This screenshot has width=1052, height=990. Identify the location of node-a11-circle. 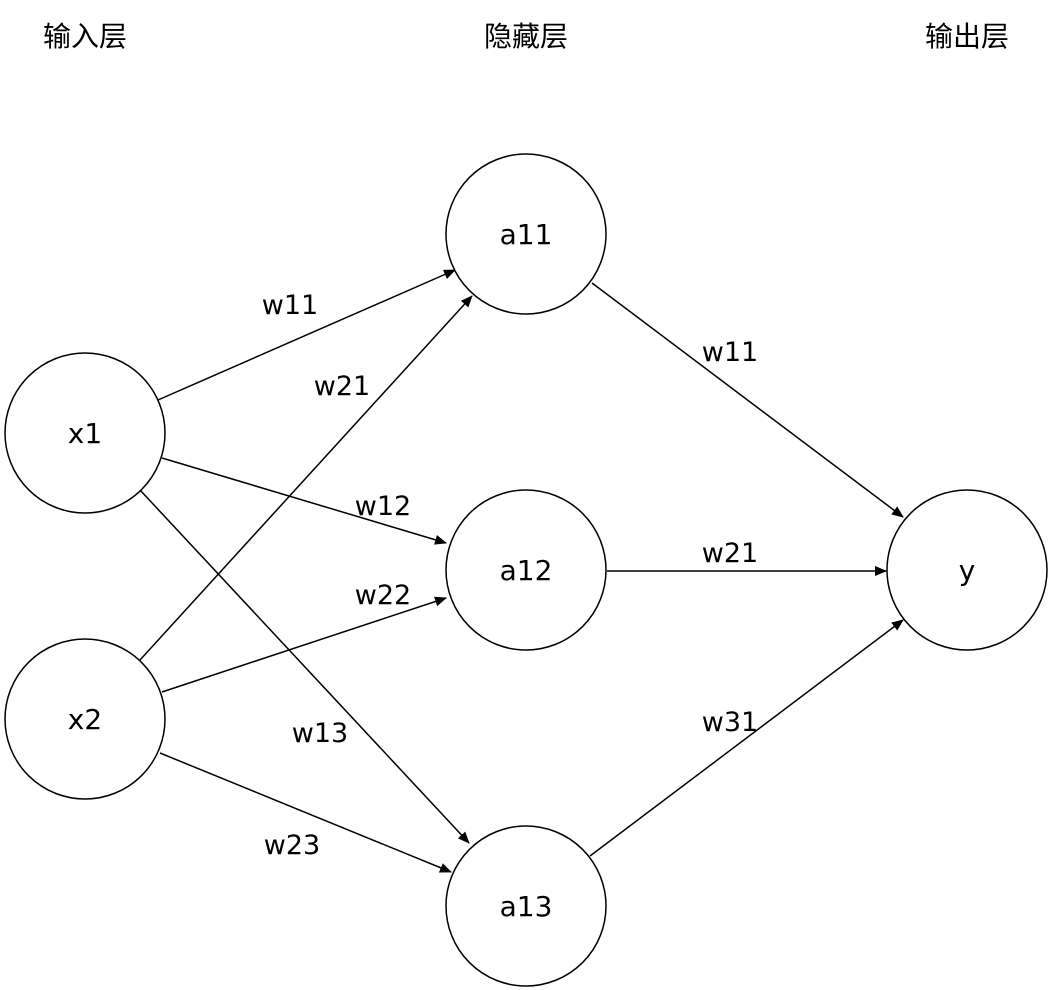
(526, 234).